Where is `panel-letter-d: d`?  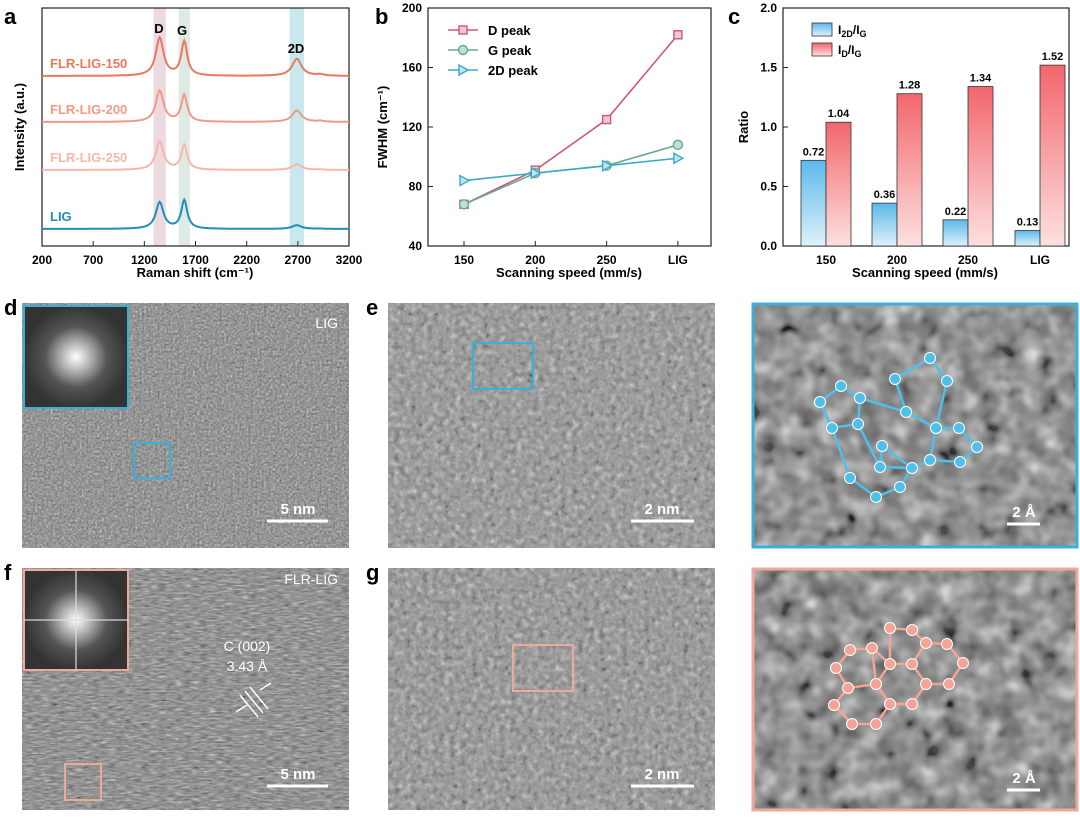
panel-letter-d: d is located at coordinates (10, 307).